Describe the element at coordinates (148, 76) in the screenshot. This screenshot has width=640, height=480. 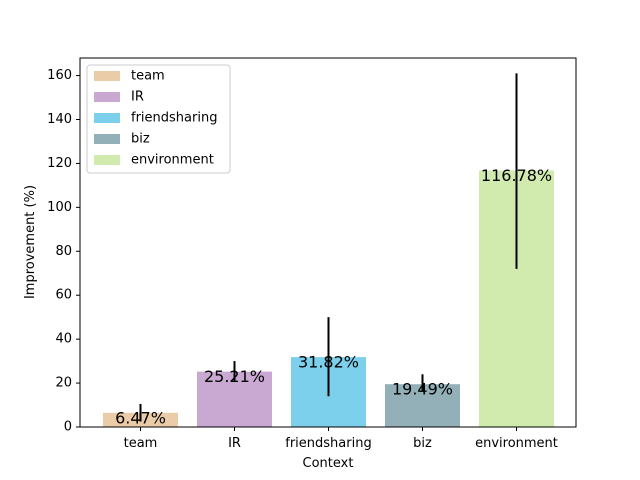
I see `legend-label-team: team` at that location.